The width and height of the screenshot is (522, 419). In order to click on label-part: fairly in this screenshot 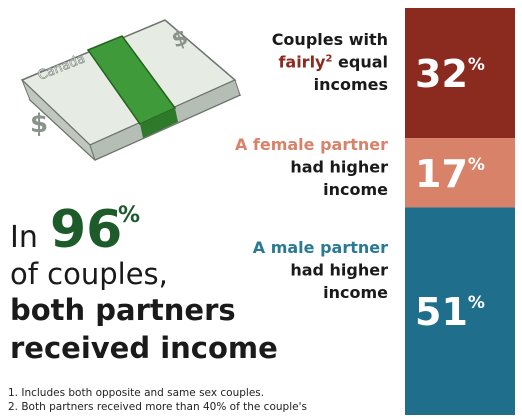, I will do `click(302, 62)`.